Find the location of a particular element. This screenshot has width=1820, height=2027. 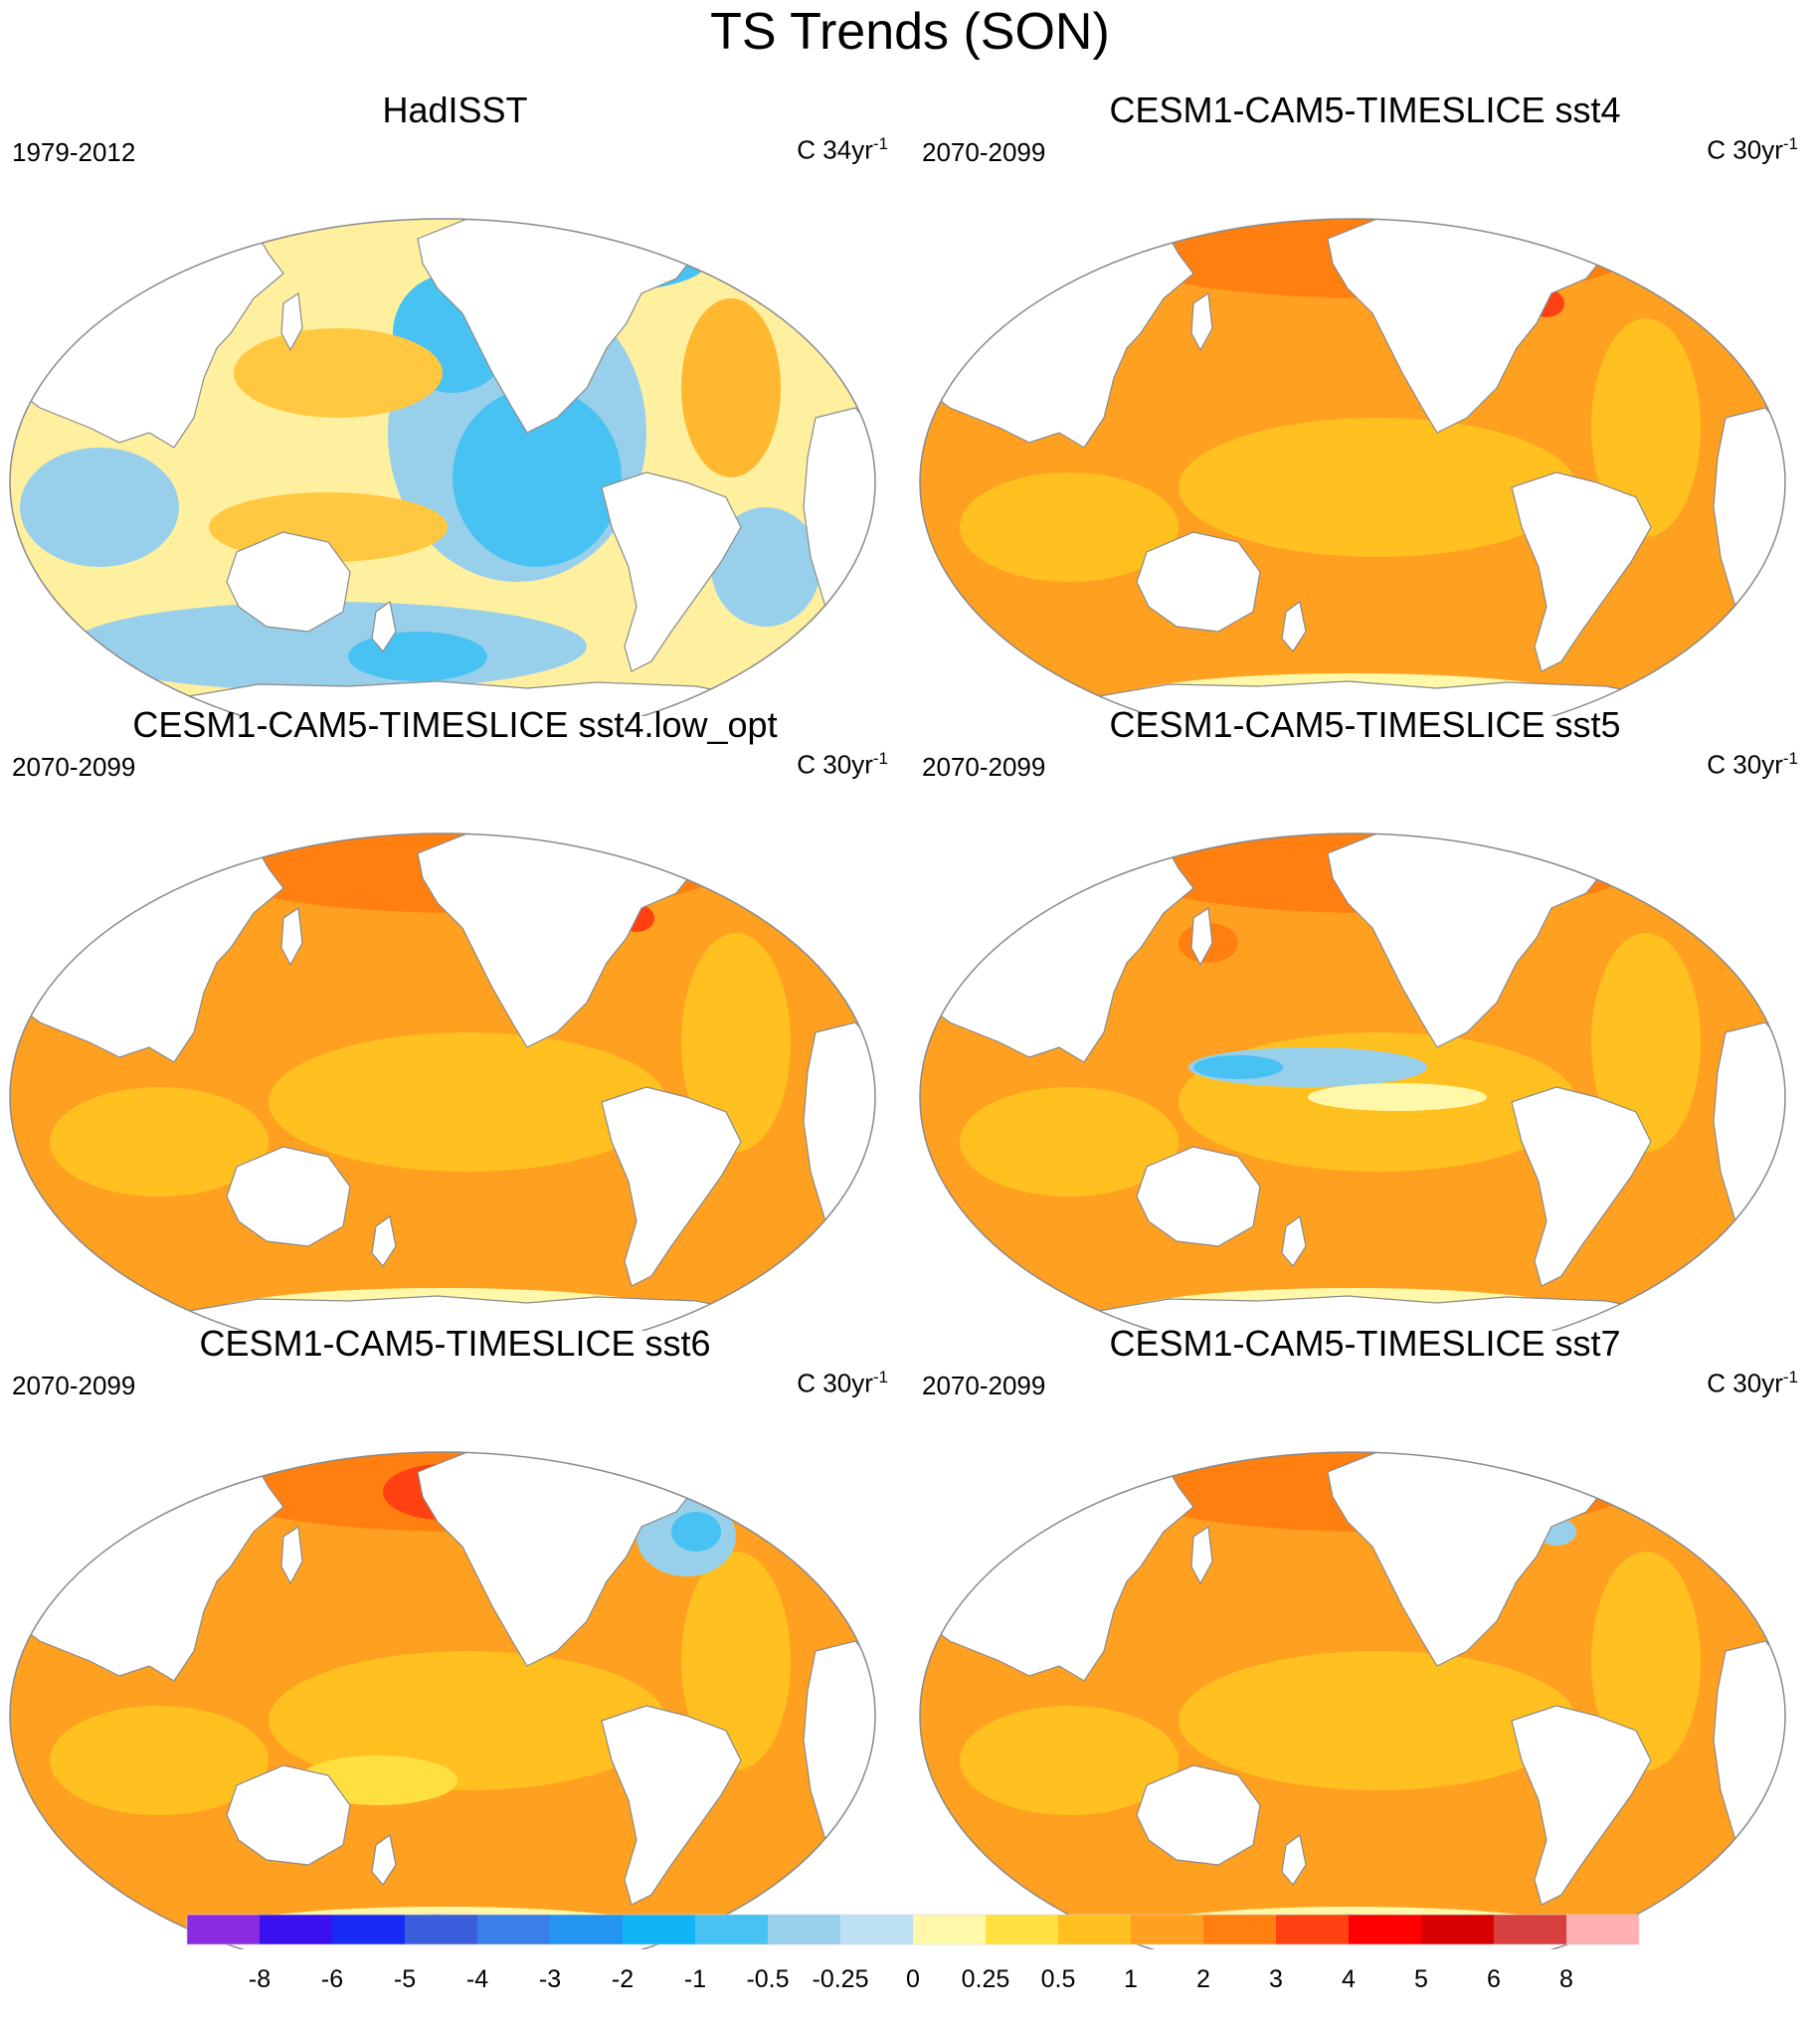

colorbar-tick-label: 3 is located at coordinates (1276, 1979).